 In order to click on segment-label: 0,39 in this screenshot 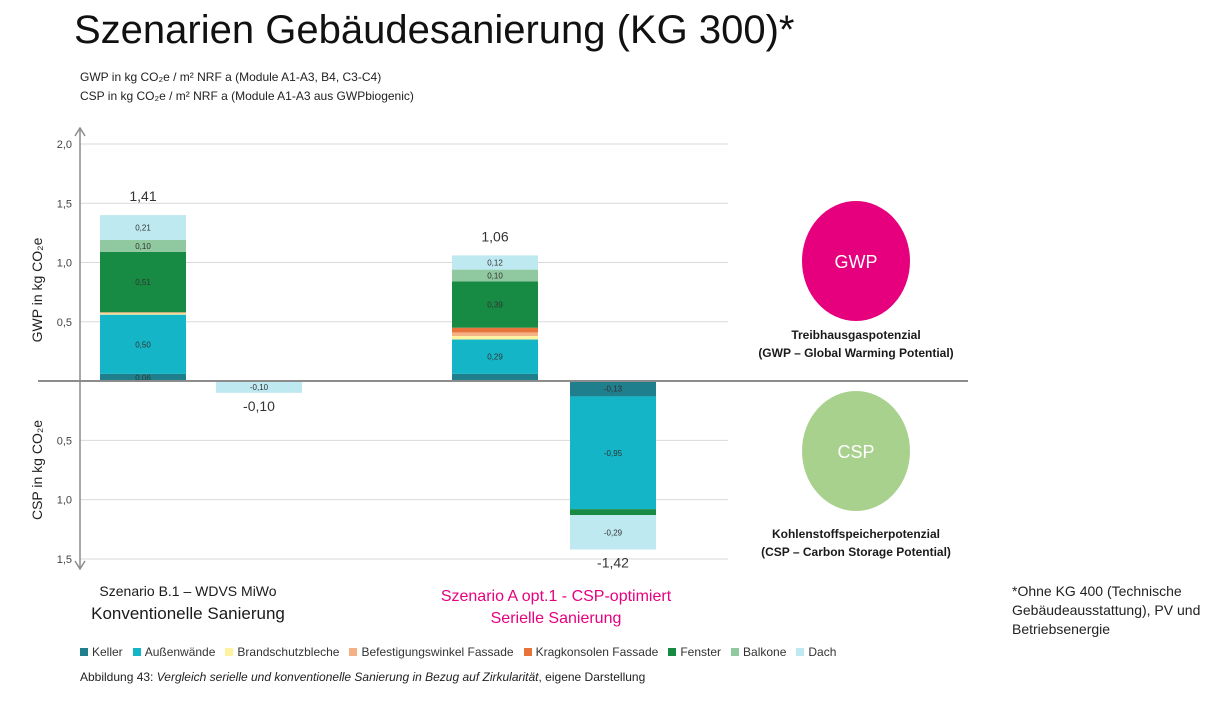, I will do `click(495, 305)`.